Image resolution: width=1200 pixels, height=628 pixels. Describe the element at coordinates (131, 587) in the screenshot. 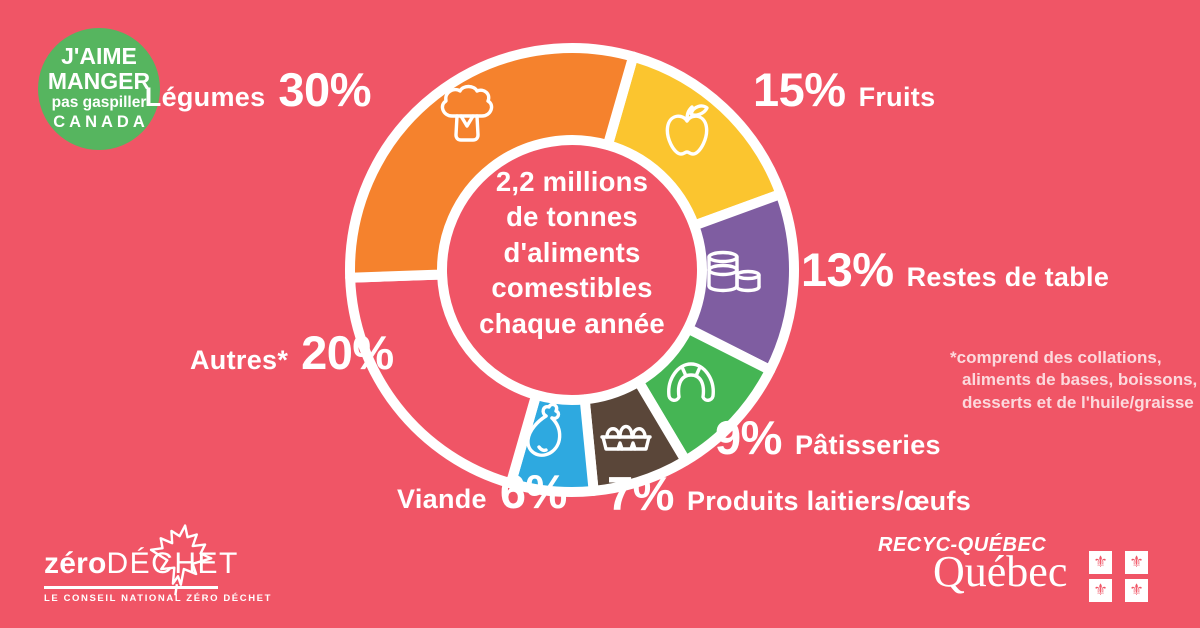

I see `zero-dechet-underline` at that location.